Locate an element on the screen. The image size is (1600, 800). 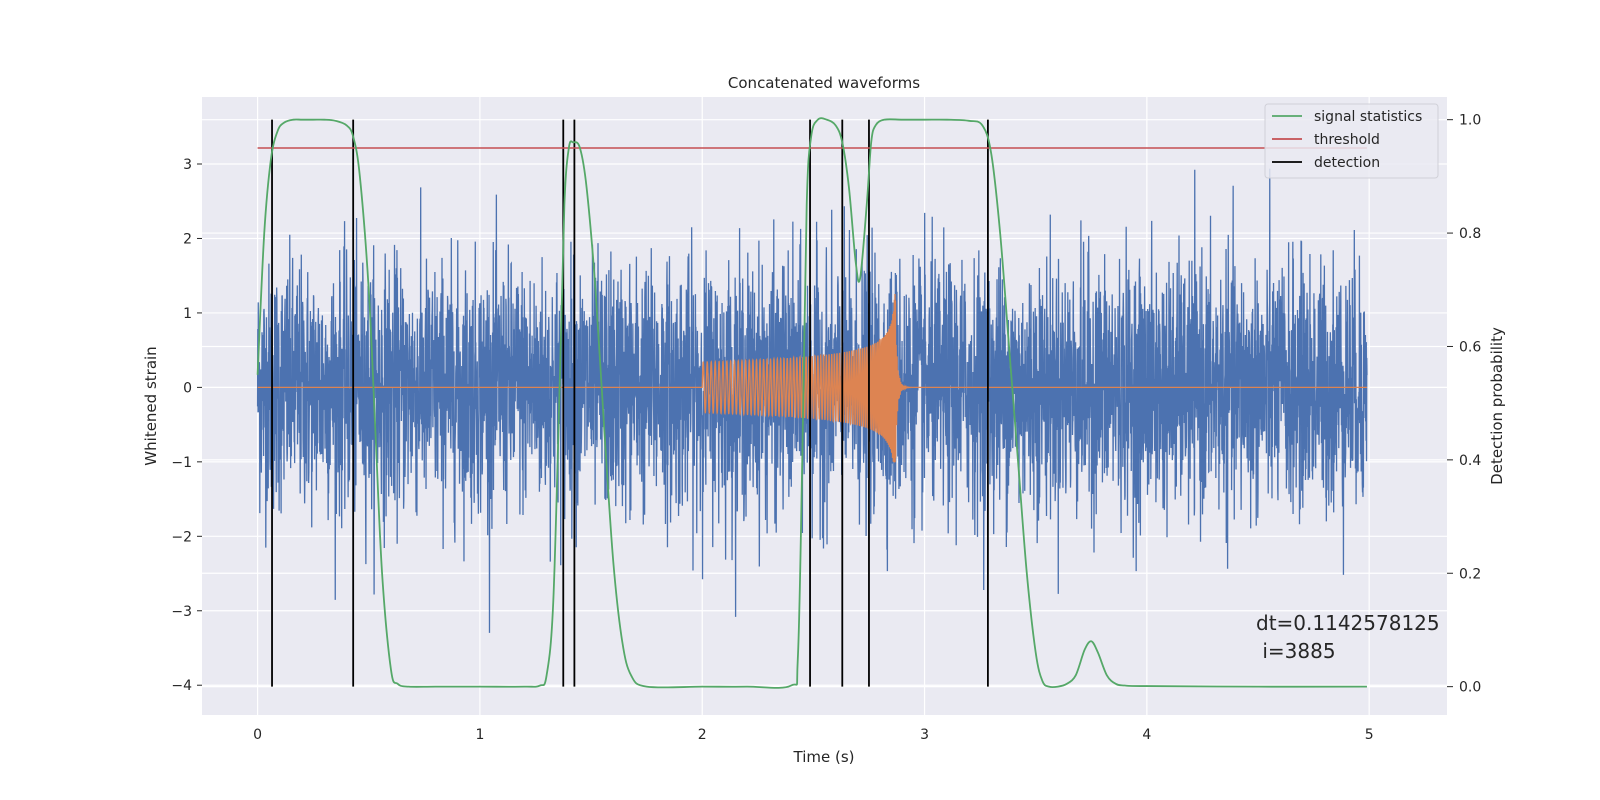
x-tick-label-4: 4 is located at coordinates (1146, 735).